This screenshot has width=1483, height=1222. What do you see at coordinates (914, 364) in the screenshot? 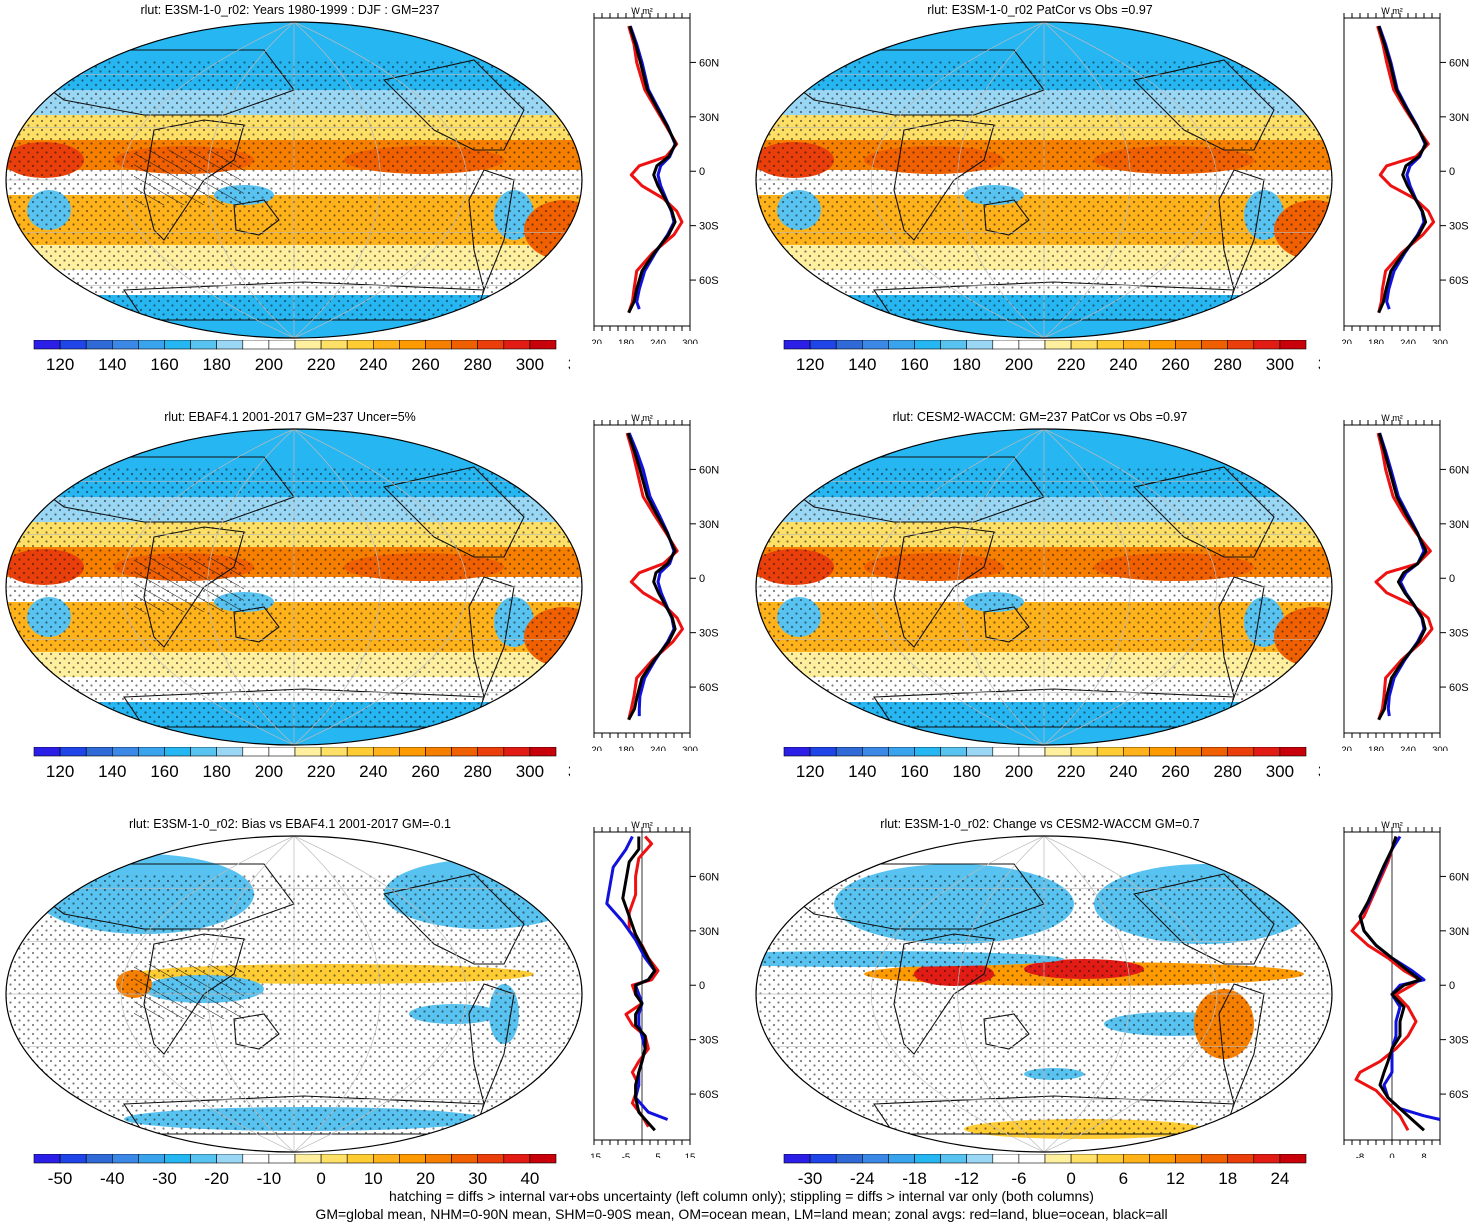
I see `colorbar-label: 160` at bounding box center [914, 364].